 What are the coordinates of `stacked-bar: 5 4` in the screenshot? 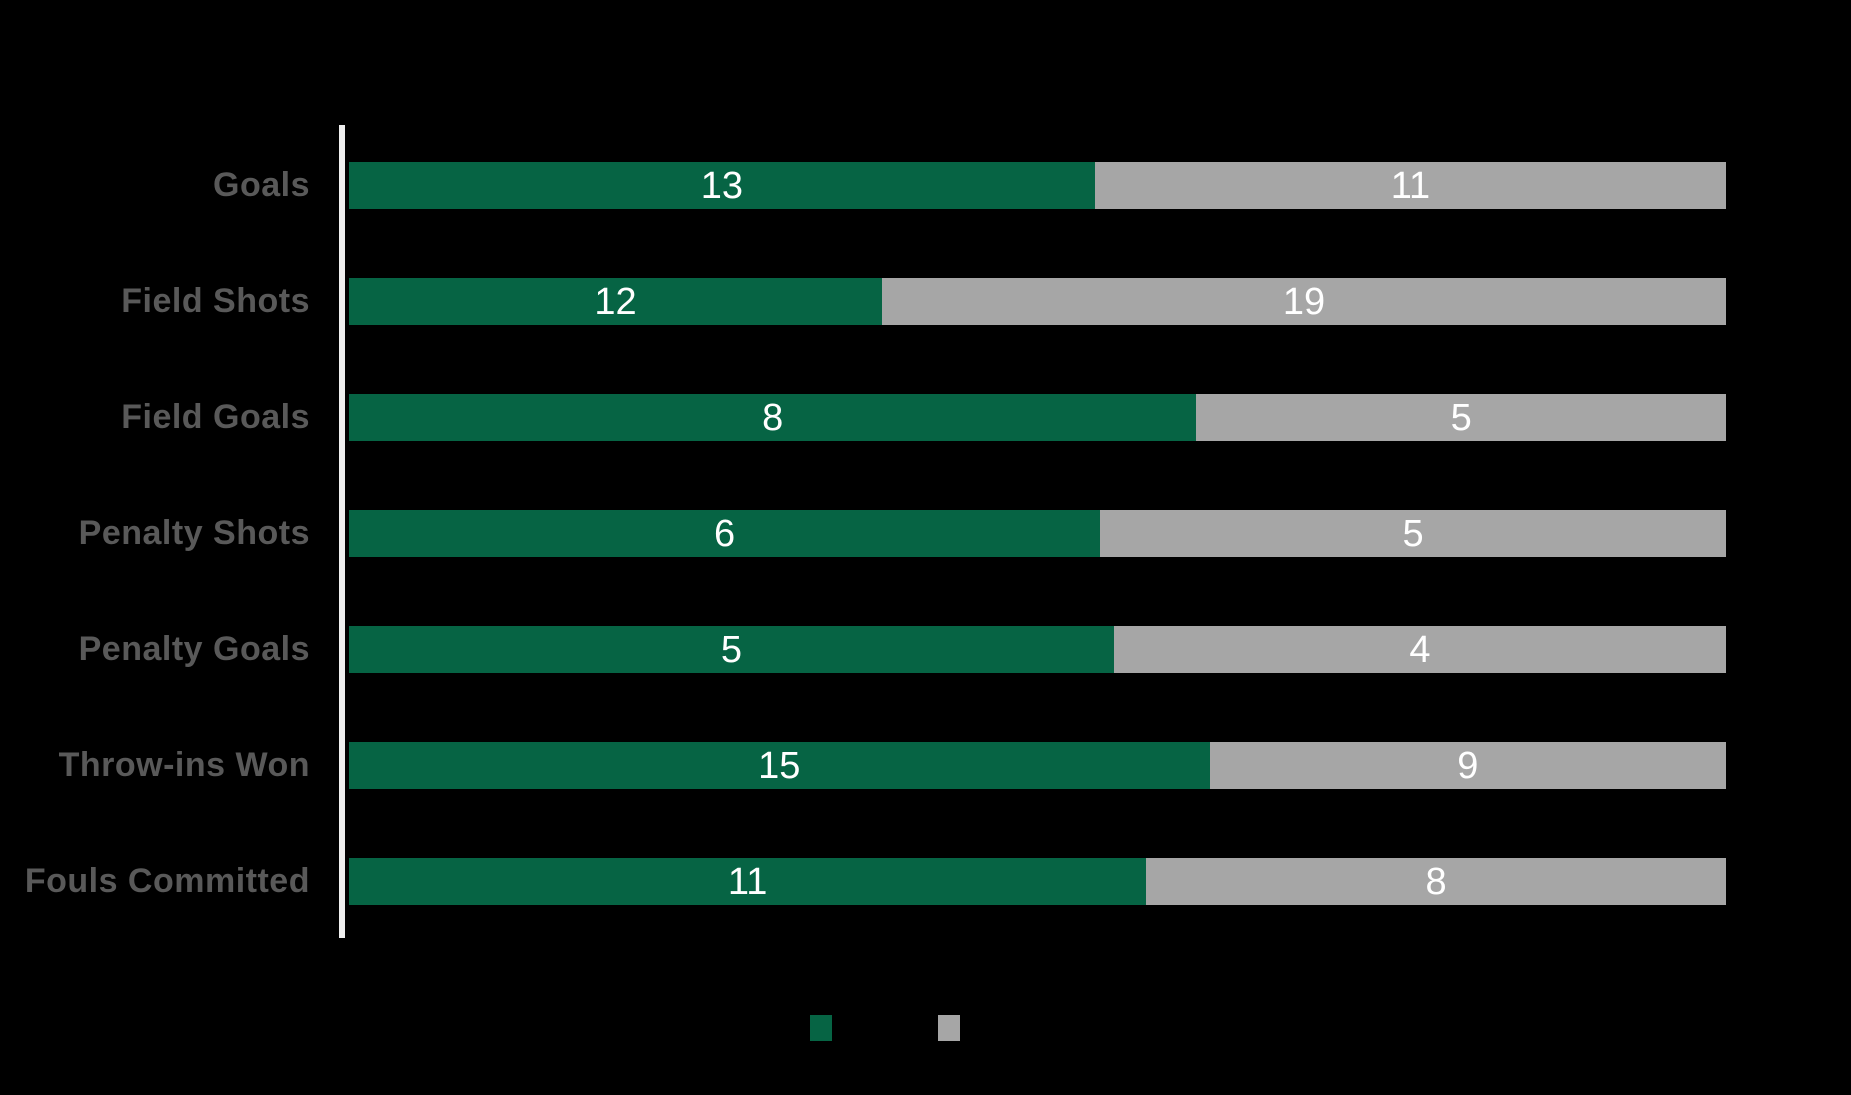 It's located at (1037, 649).